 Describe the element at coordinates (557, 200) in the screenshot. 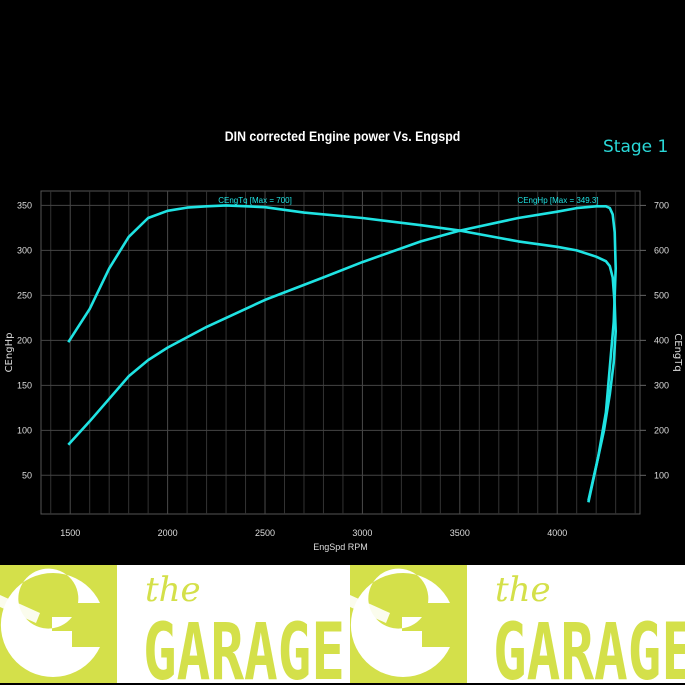

I see `series-annotation-cenghp: CEngHp [Max = 349.3]` at that location.